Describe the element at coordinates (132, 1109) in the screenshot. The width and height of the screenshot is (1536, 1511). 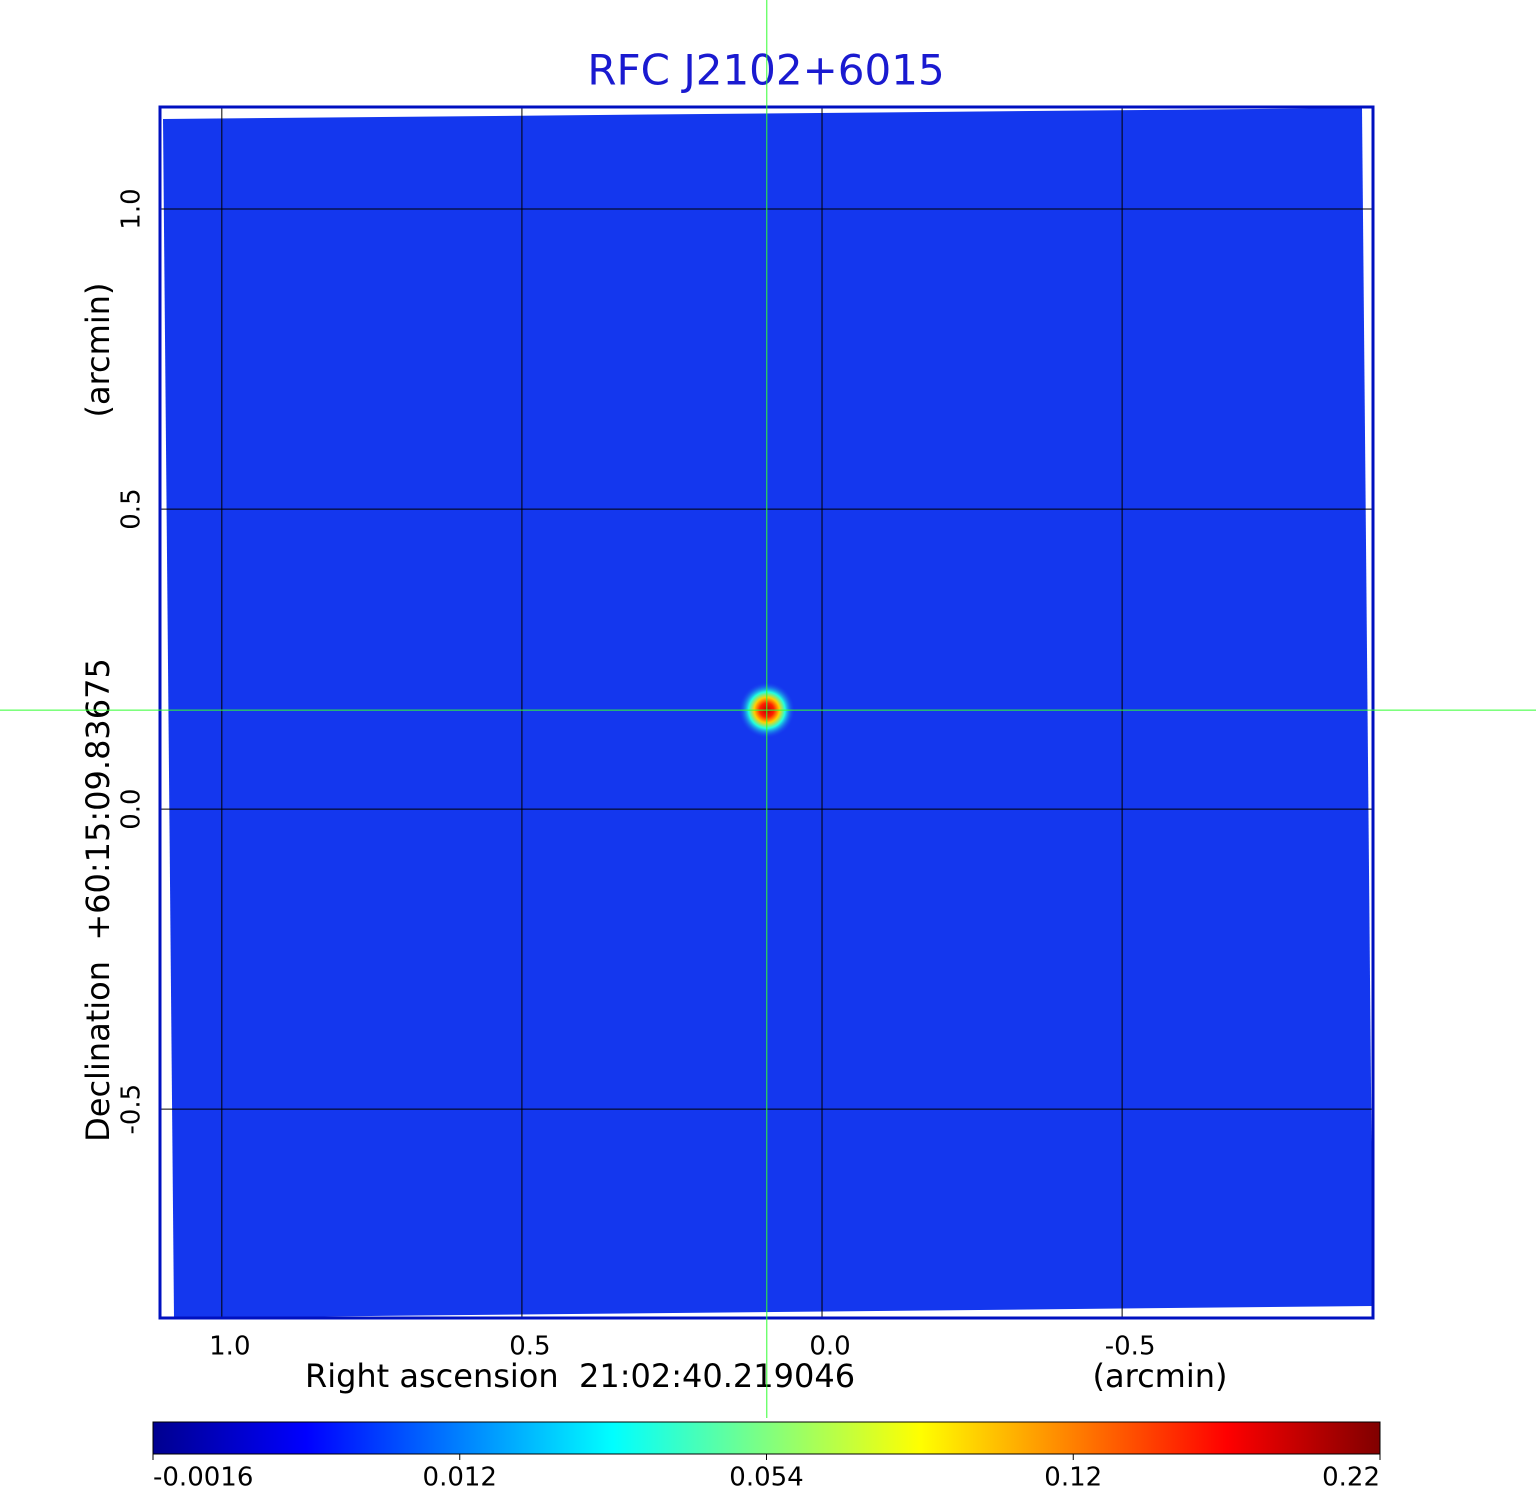
I see `y-tick-label: -0.5` at that location.